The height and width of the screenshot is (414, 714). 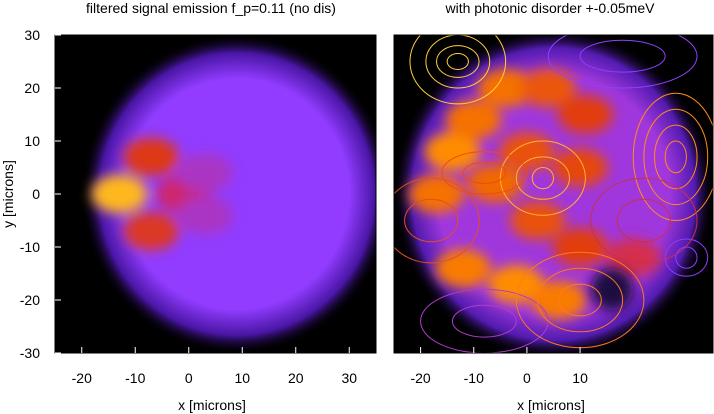 I want to click on y-tick-label: 0, so click(x=36, y=194).